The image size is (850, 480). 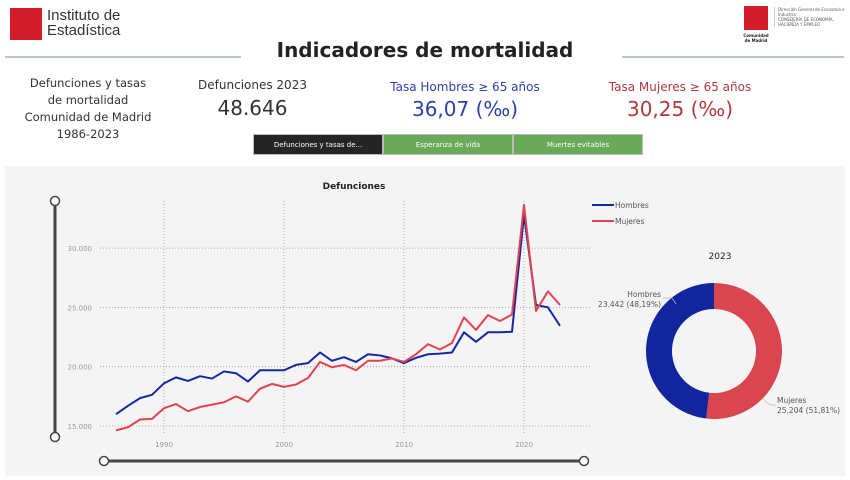 I want to click on kpi-label: Defunciones 2023, so click(x=252, y=85).